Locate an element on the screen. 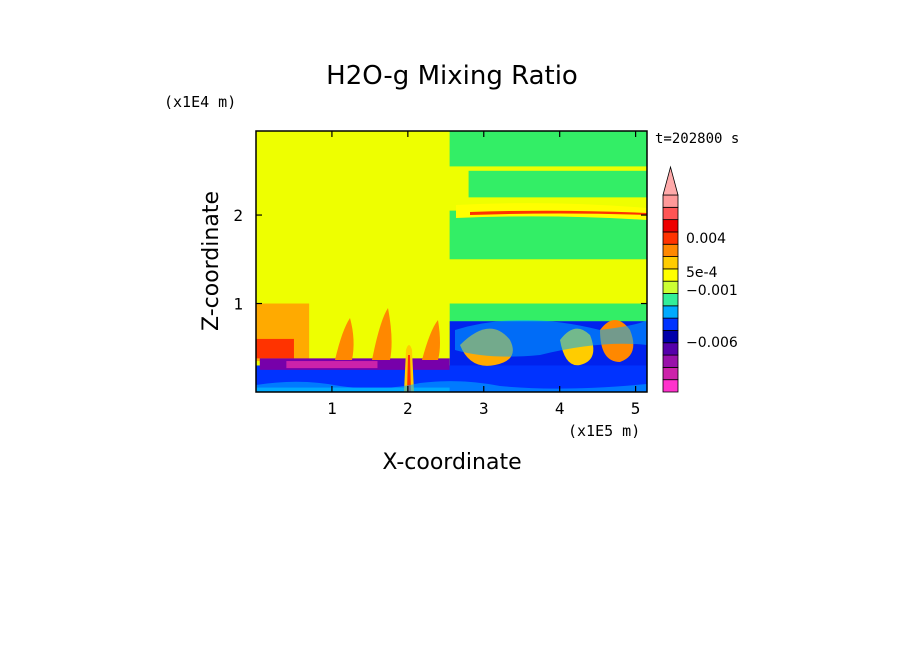  y-tick-label-2: 2 is located at coordinates (238, 215).